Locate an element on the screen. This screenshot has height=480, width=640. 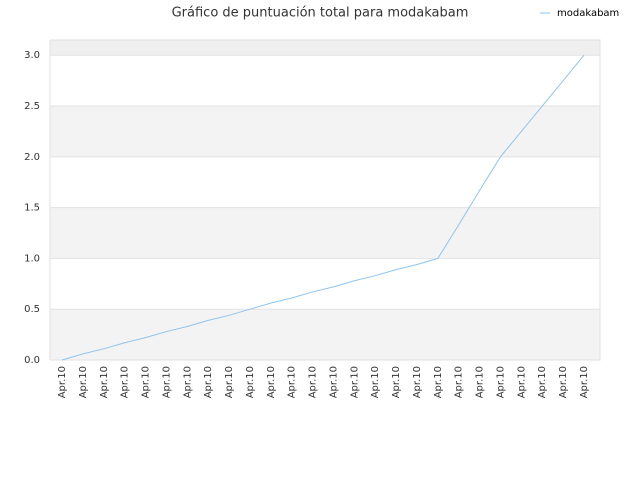
legend-label: modakabam is located at coordinates (588, 13).